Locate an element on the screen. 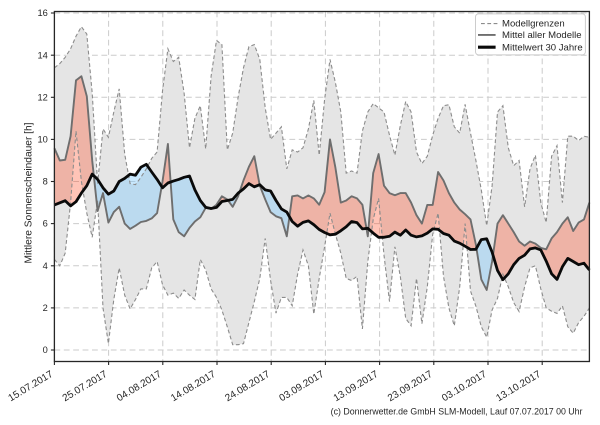 This screenshot has width=600, height=425. svg-text: 16 is located at coordinates (42, 13).